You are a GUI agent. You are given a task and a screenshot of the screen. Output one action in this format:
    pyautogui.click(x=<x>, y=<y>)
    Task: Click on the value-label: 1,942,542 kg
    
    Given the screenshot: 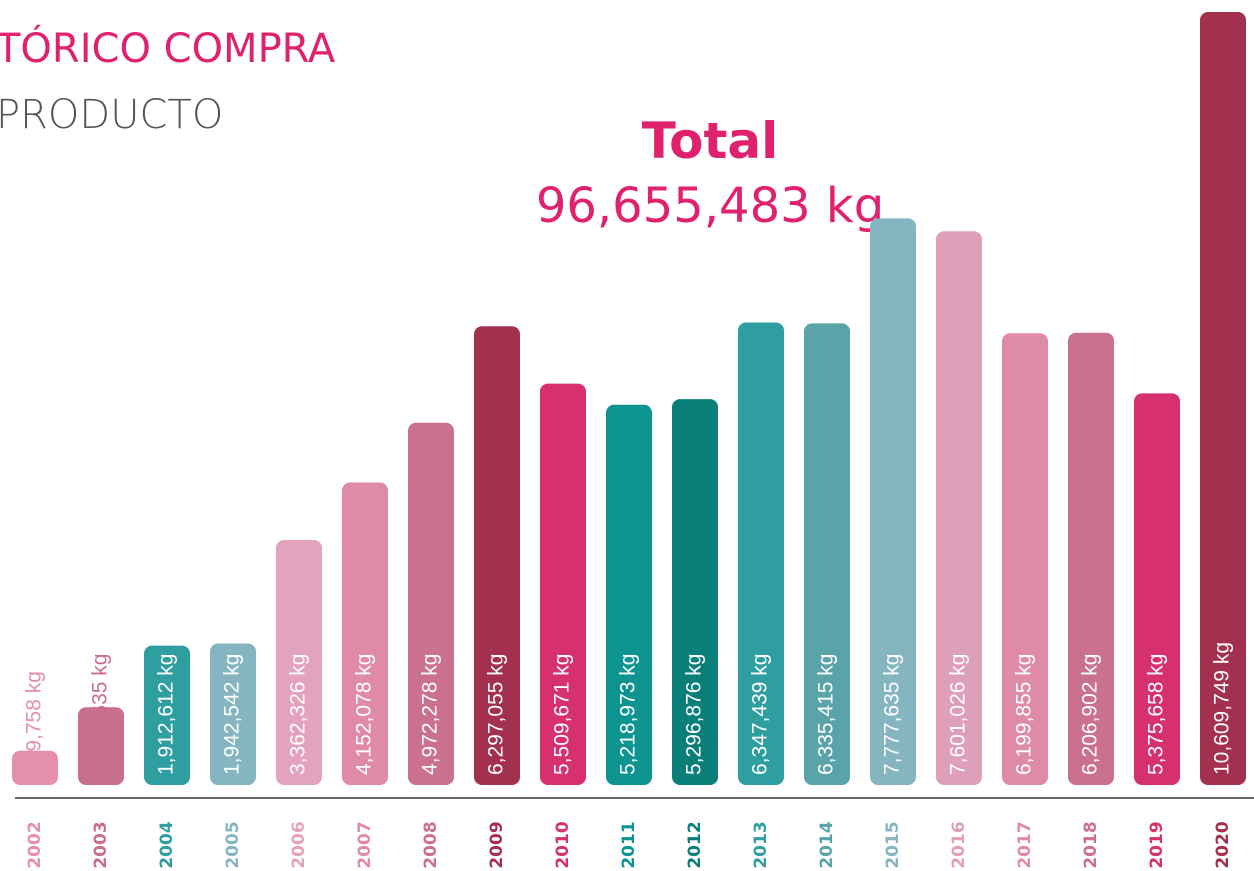 What is the action you would take?
    pyautogui.click(x=232, y=714)
    